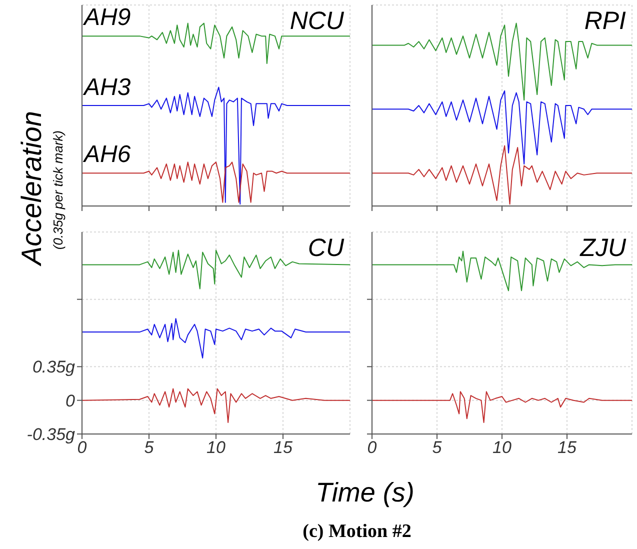  I want to click on series-label: AH6, so click(107, 155).